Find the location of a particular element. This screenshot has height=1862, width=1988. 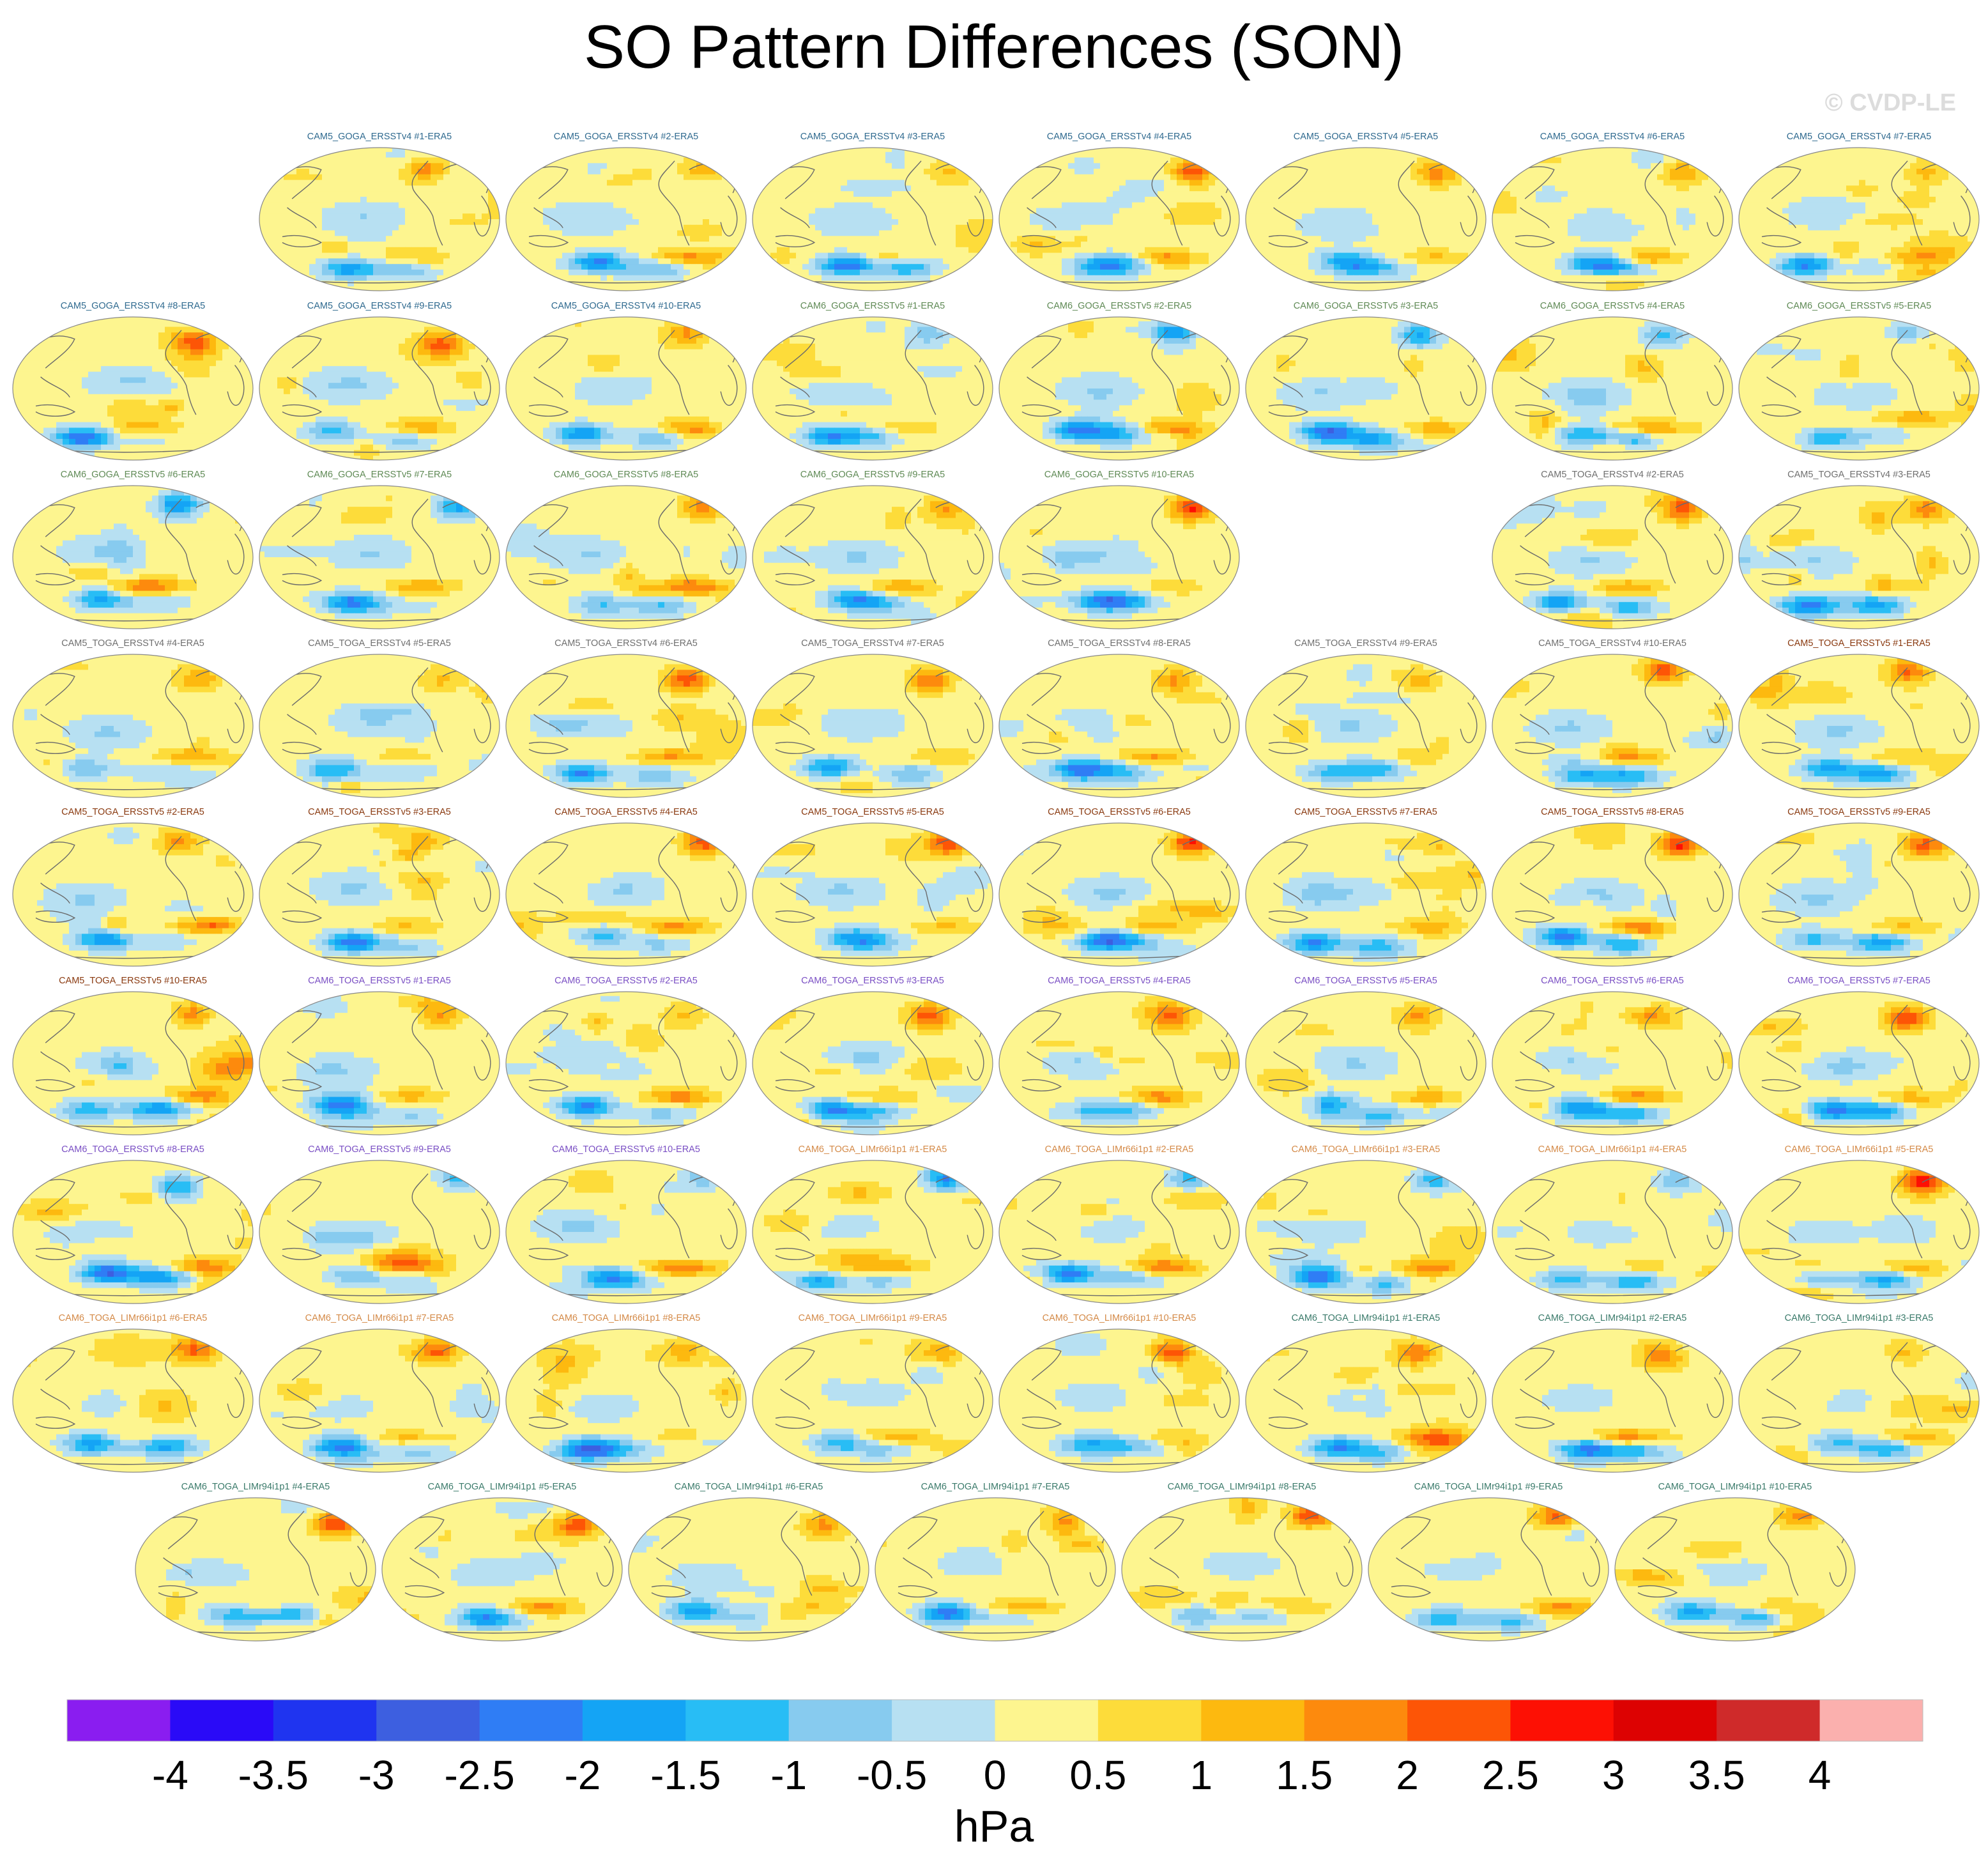

colorbar-tick-label: -2 is located at coordinates (582, 1775).